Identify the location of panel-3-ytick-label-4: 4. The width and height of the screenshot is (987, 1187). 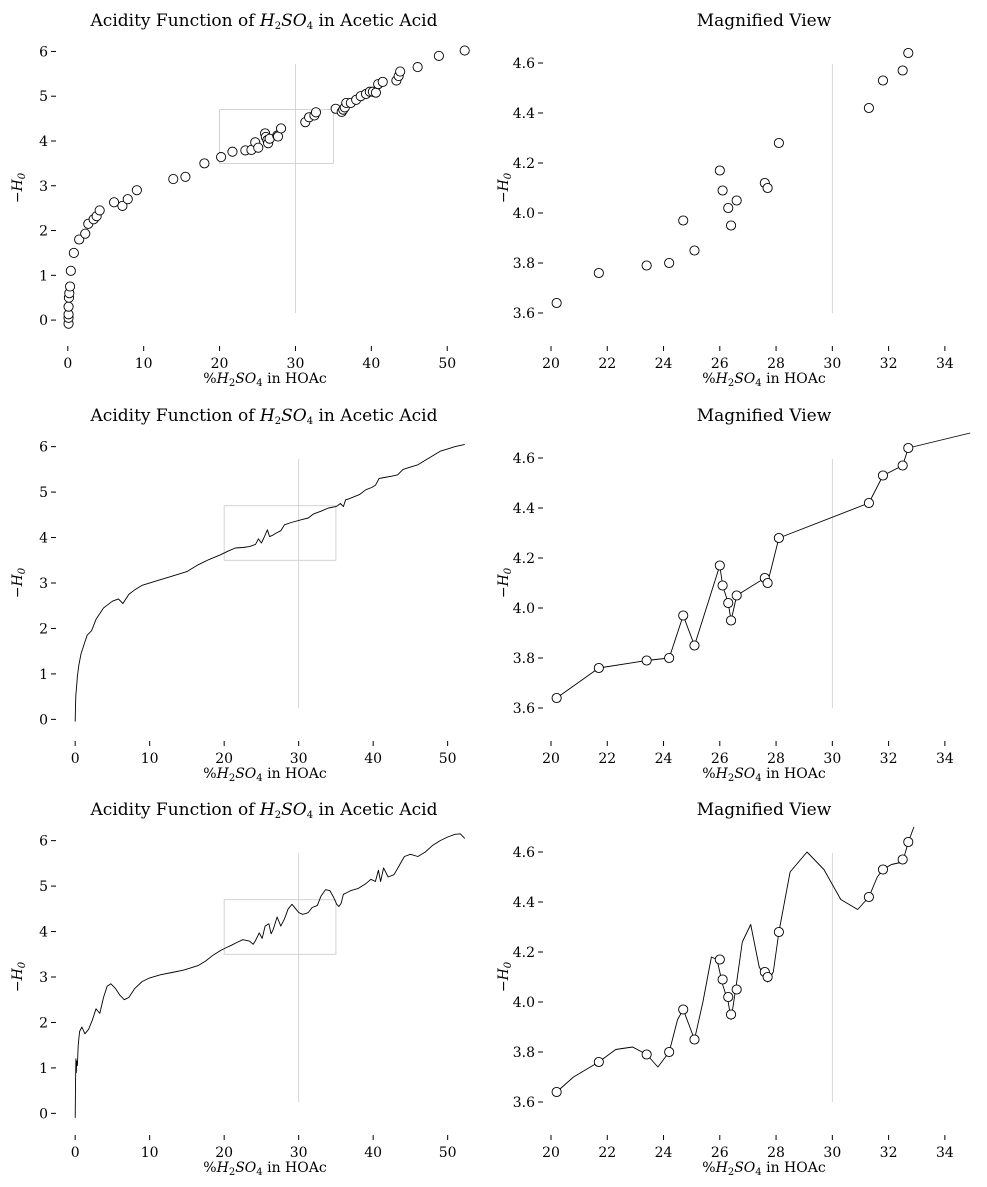
(43, 539).